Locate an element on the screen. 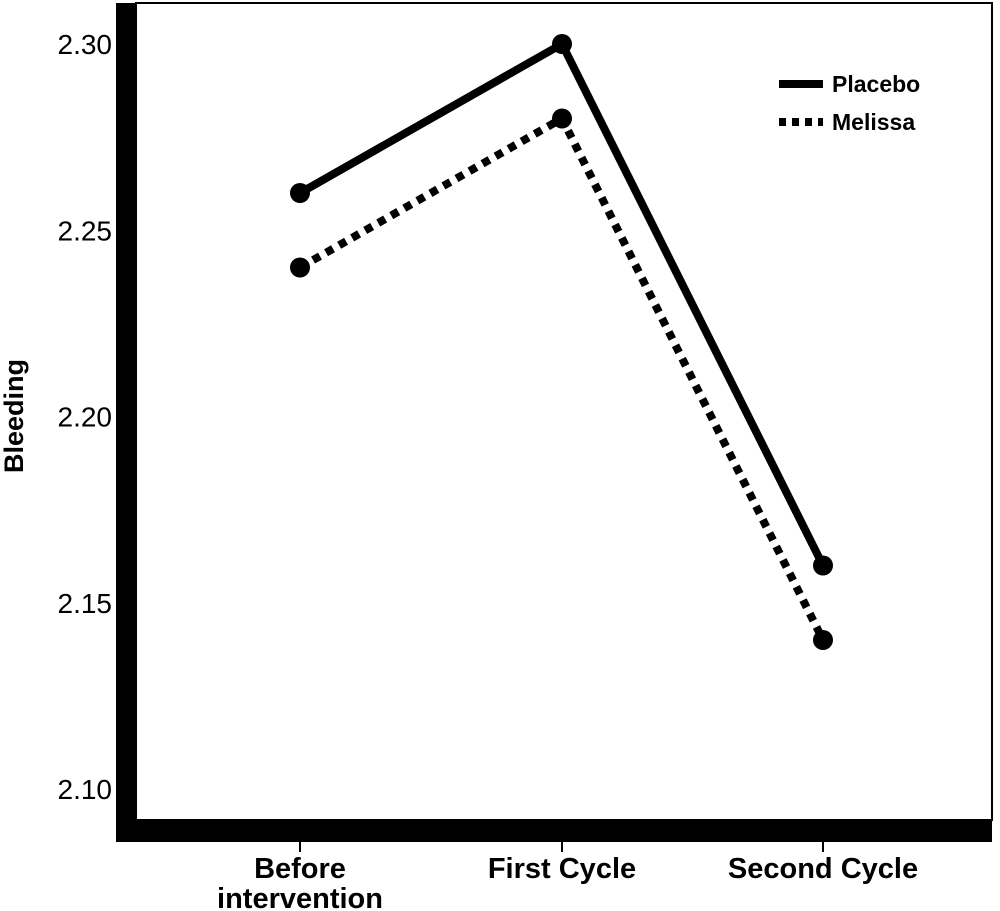 This screenshot has height=911, width=1000. y-tick-label: 2.10 is located at coordinates (85, 789).